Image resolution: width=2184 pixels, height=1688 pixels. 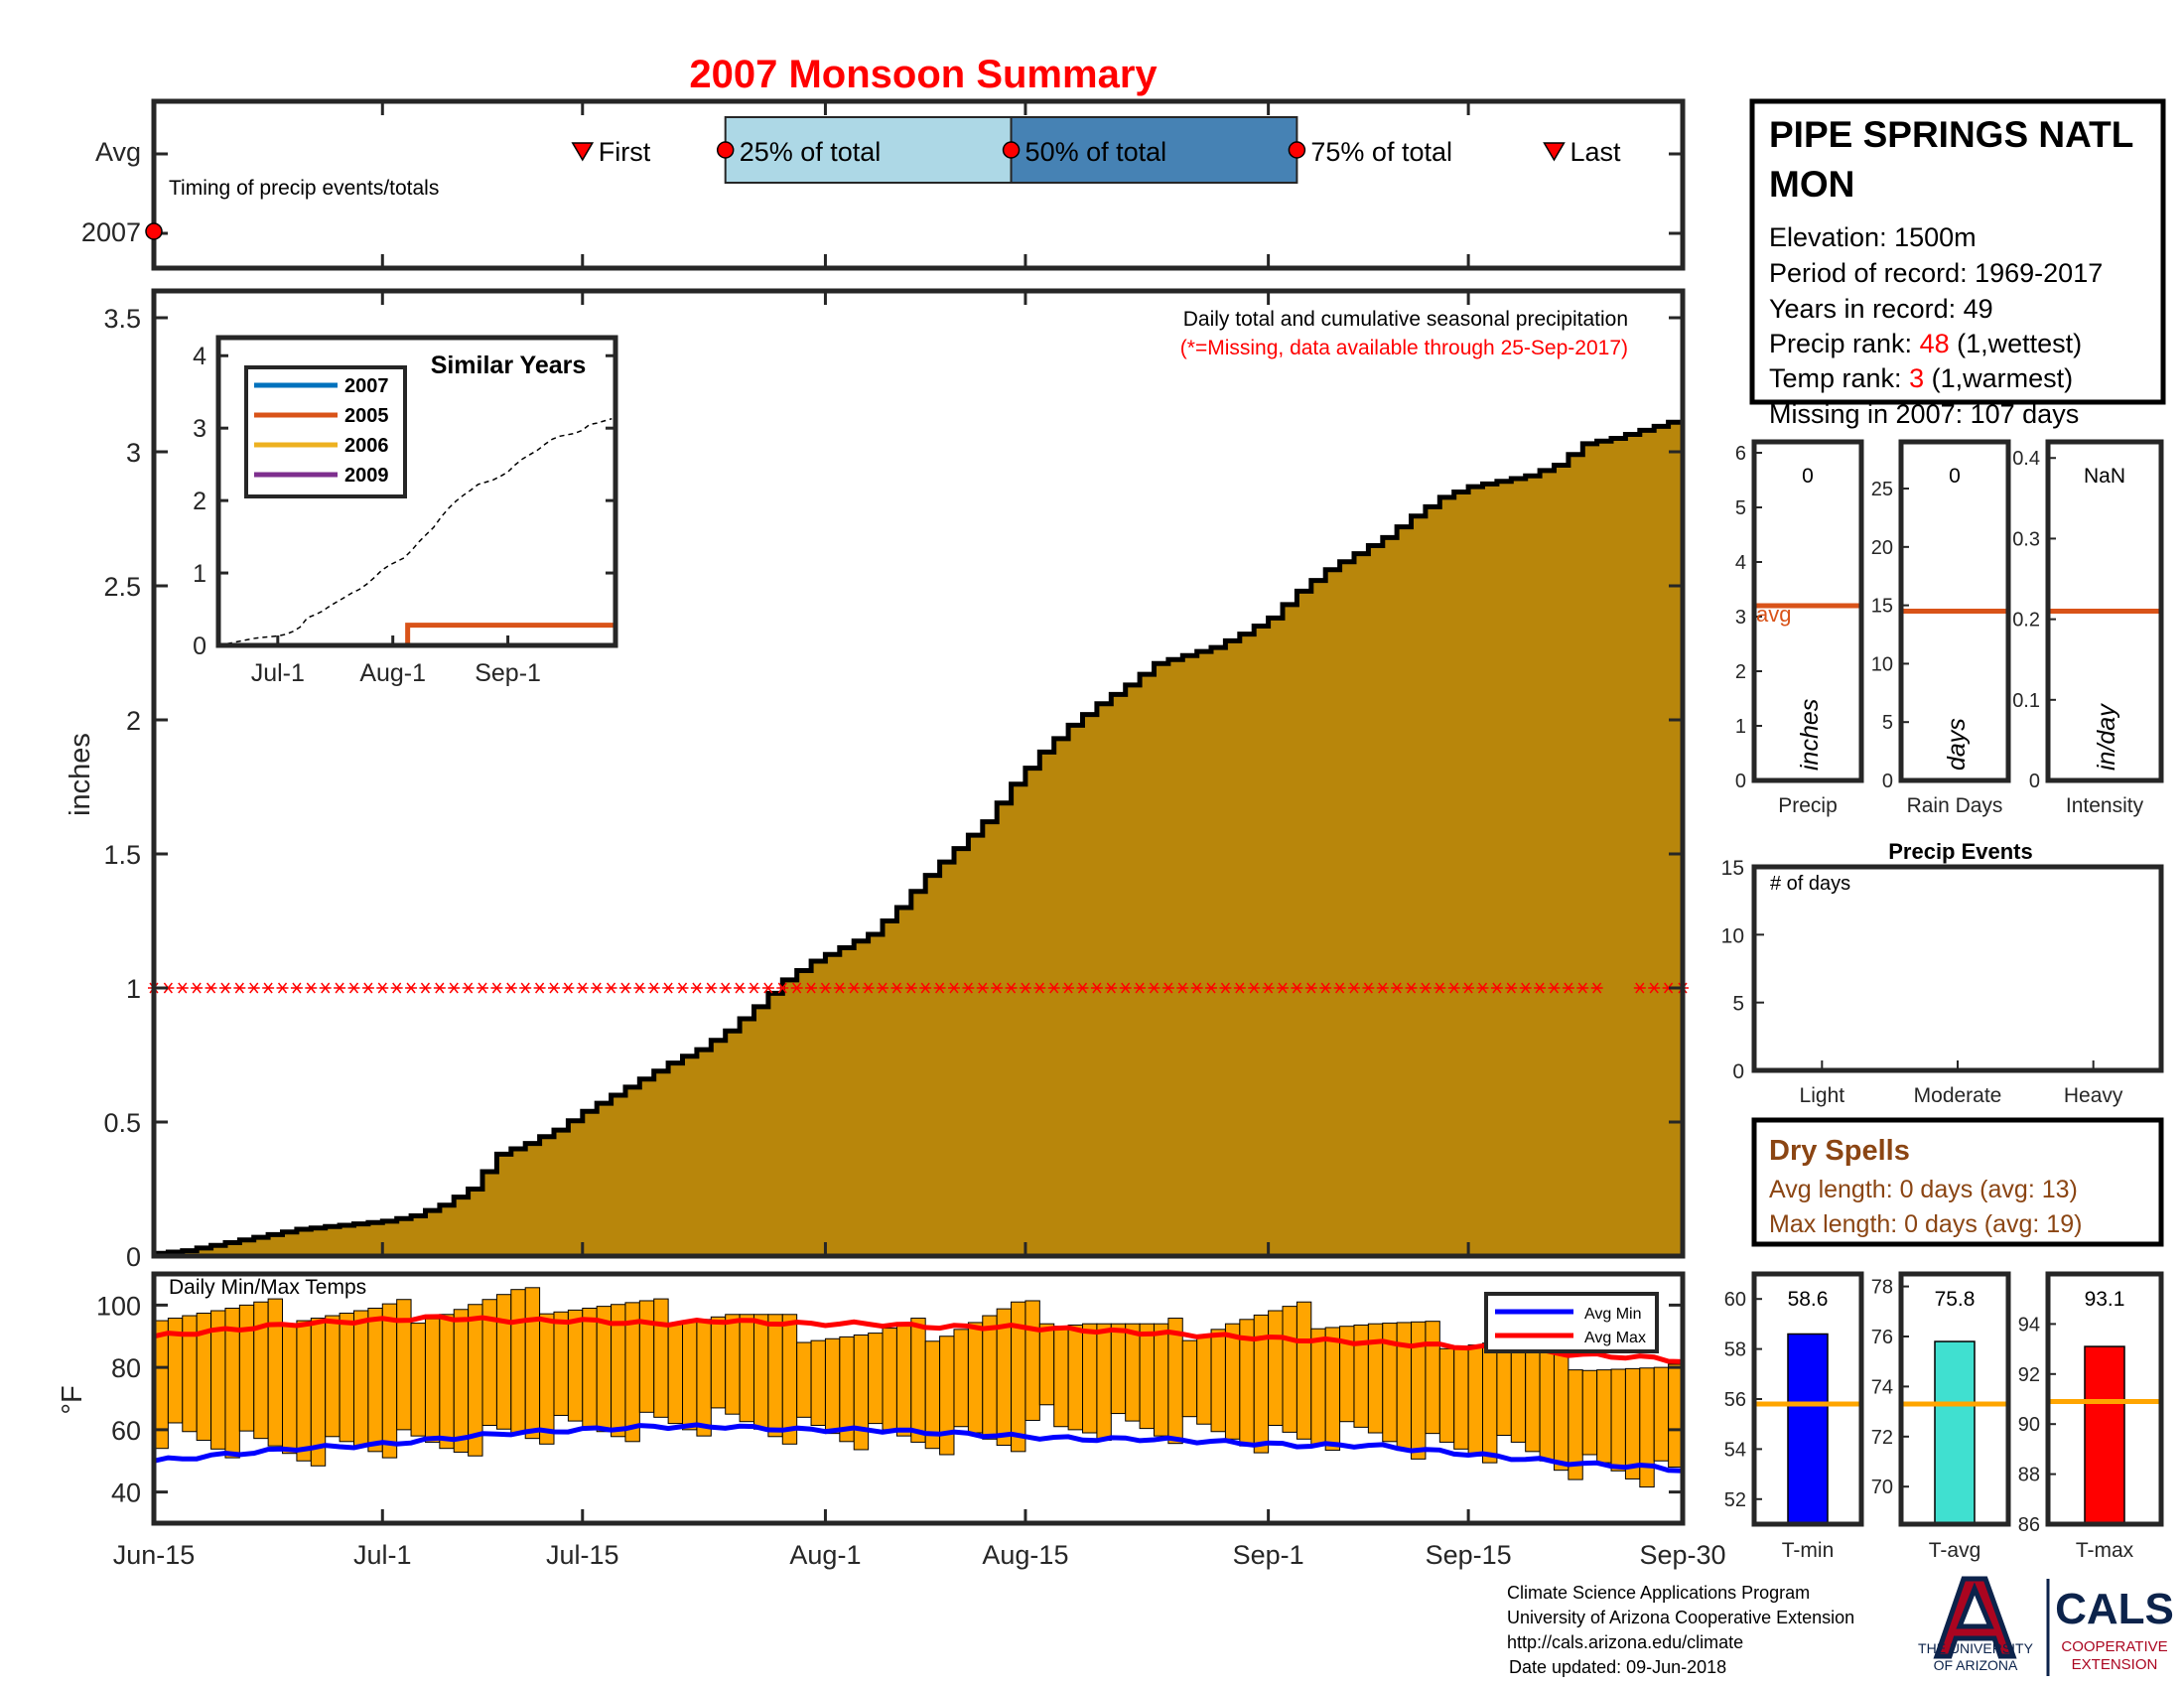 I want to click on temp-summary-label: T-avg, so click(x=1955, y=1550).